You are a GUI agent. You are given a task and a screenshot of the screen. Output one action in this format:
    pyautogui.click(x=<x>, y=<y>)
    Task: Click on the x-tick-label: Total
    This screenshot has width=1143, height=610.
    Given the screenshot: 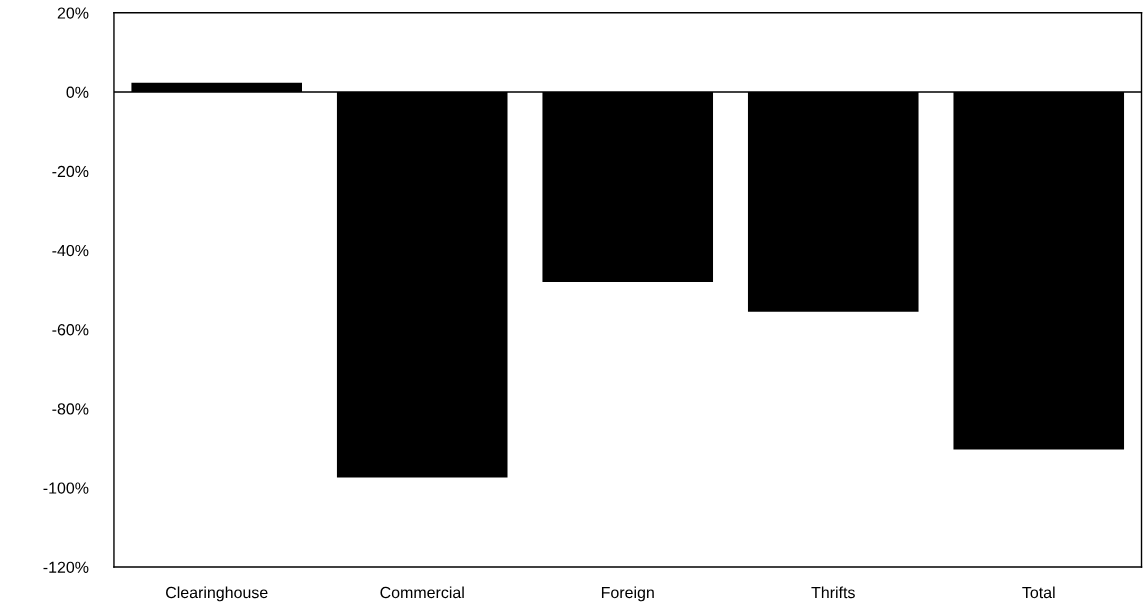 What is the action you would take?
    pyautogui.click(x=1038, y=592)
    